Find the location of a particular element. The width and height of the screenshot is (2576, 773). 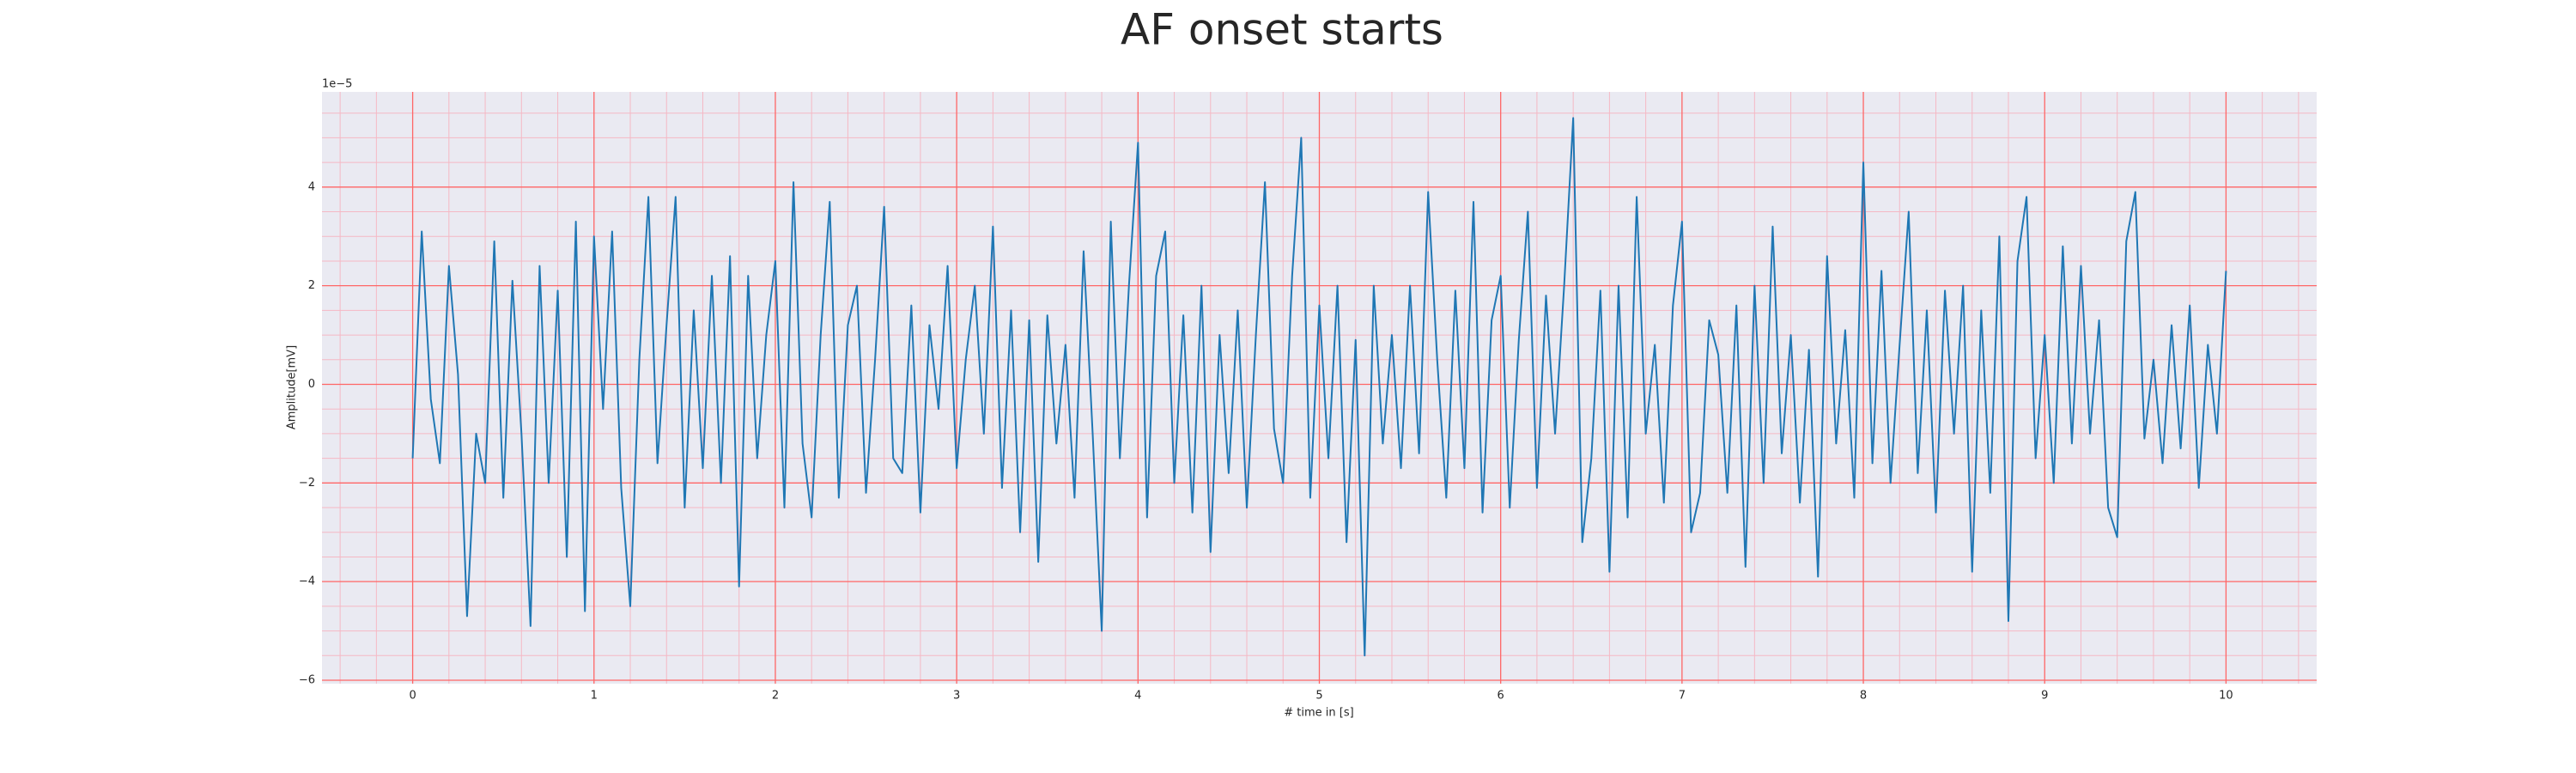

x-tick-label: 8 is located at coordinates (1864, 696).